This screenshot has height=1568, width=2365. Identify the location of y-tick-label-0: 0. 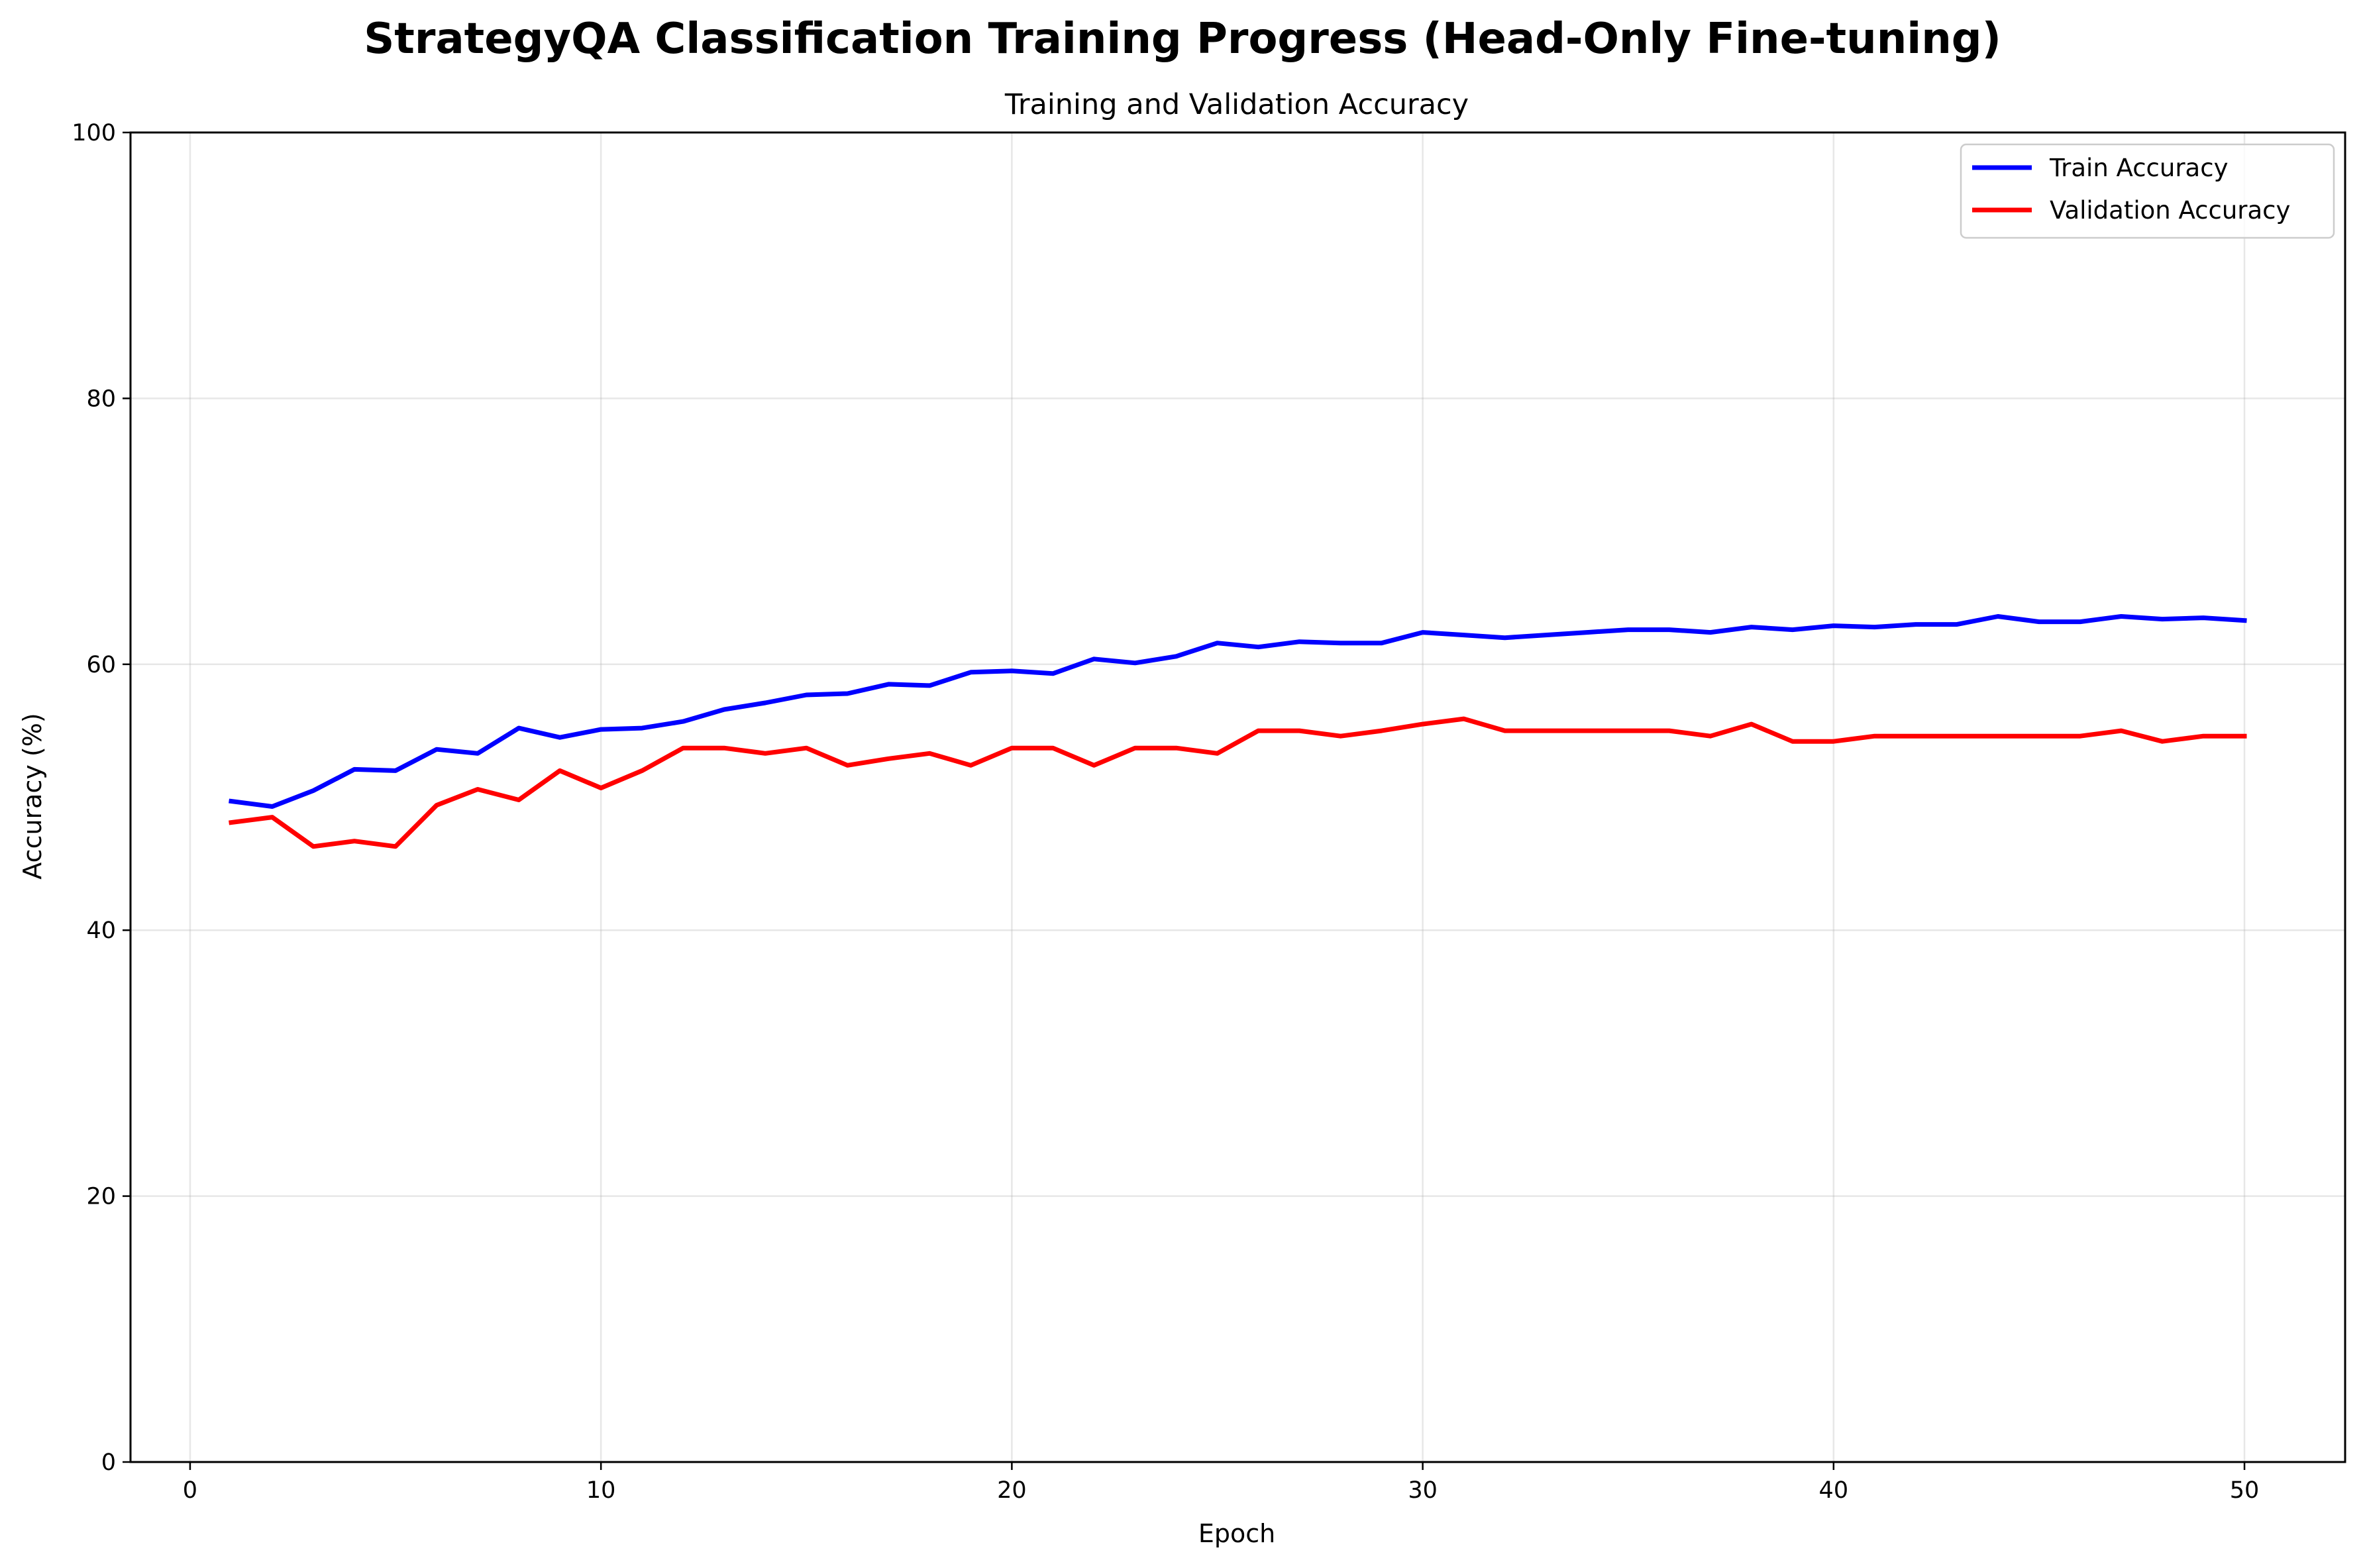
(108, 1462).